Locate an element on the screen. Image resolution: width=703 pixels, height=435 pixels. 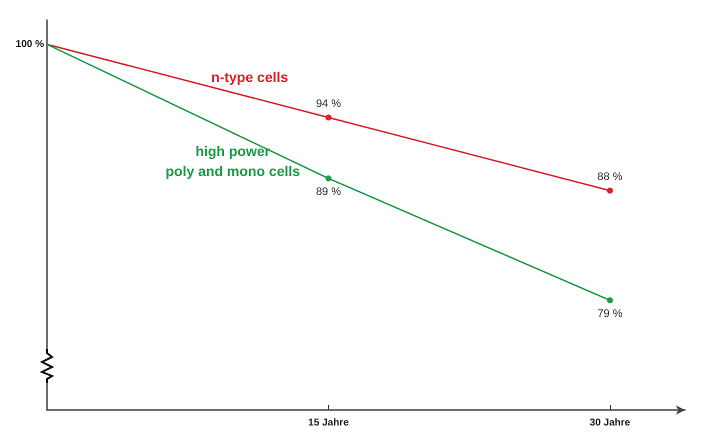
x-tick-label: 30 Jahre is located at coordinates (610, 423).